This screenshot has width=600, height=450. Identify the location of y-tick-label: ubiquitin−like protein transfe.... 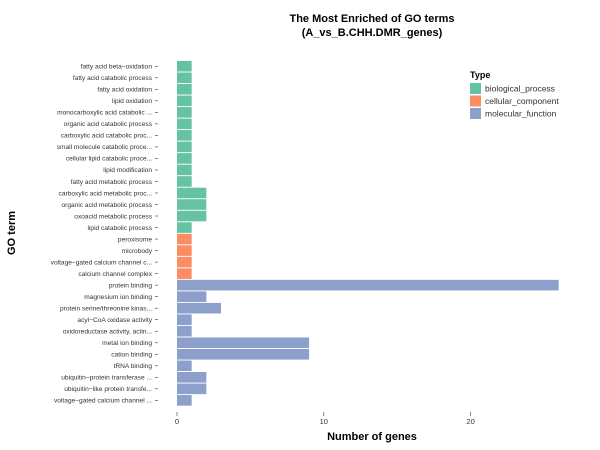
(108, 389).